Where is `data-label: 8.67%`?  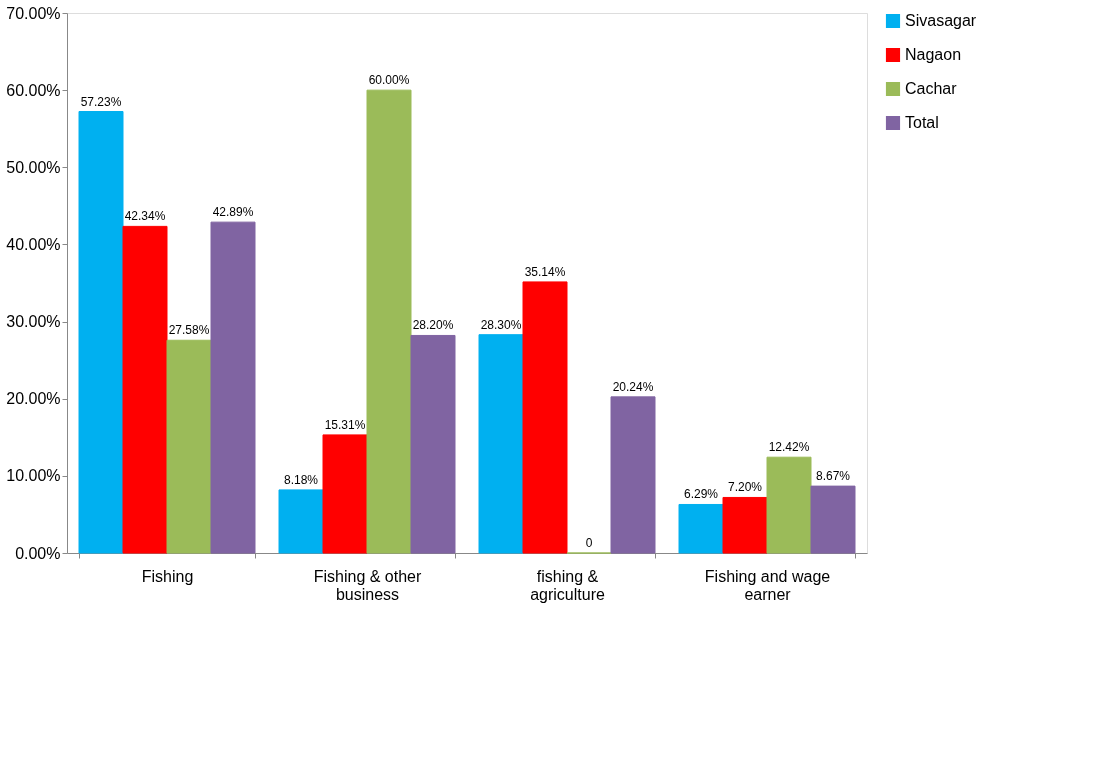
data-label: 8.67% is located at coordinates (833, 476).